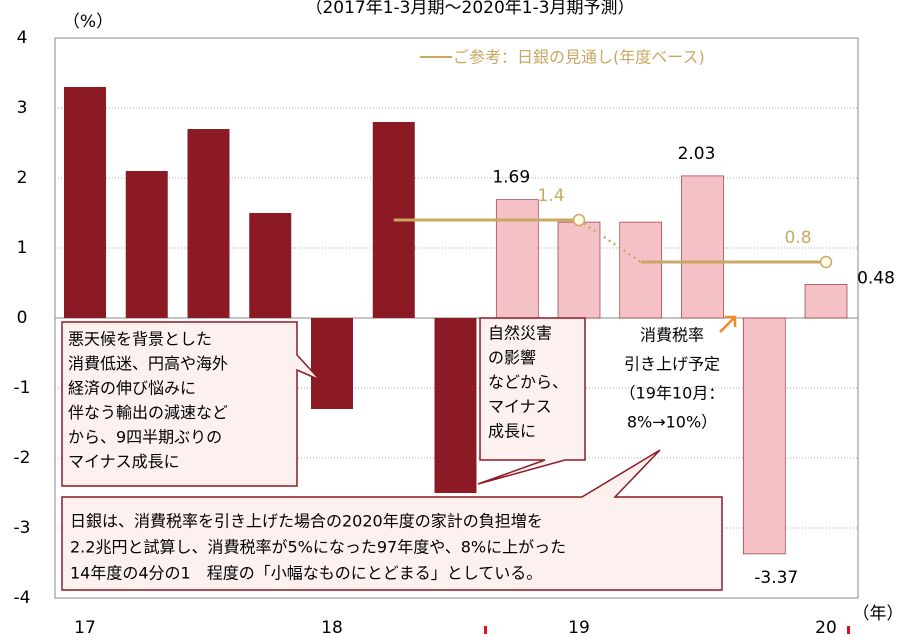 Image resolution: width=902 pixels, height=637 pixels. I want to click on annotation: 悪天候を背景とした, so click(140, 339).